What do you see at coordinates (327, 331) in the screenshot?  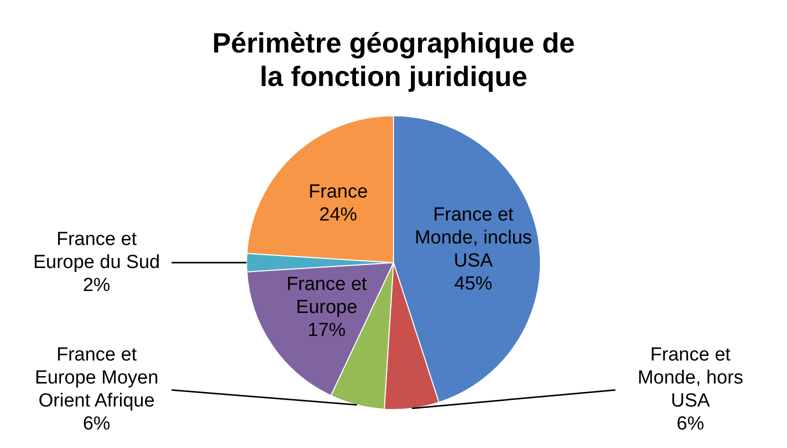 I see `data-label: 17%` at bounding box center [327, 331].